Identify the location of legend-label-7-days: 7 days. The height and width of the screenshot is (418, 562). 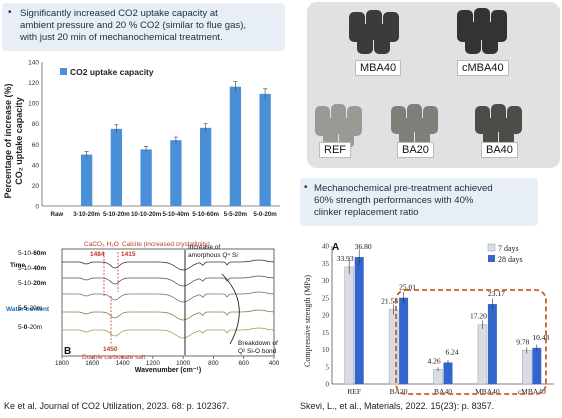
(508, 248).